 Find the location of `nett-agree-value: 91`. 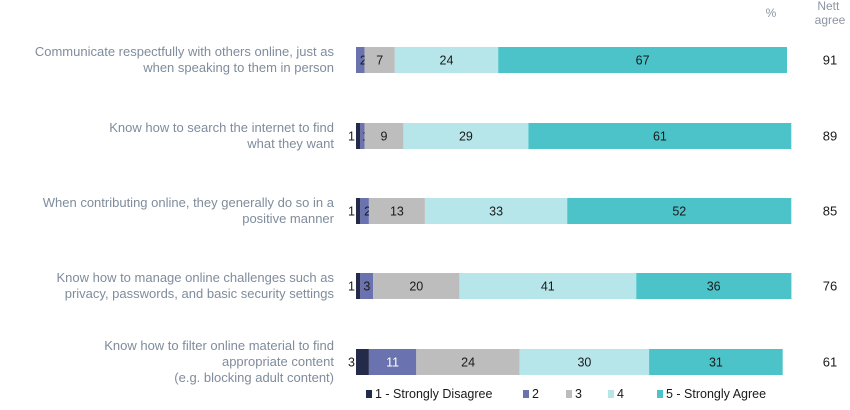

nett-agree-value: 91 is located at coordinates (830, 60).